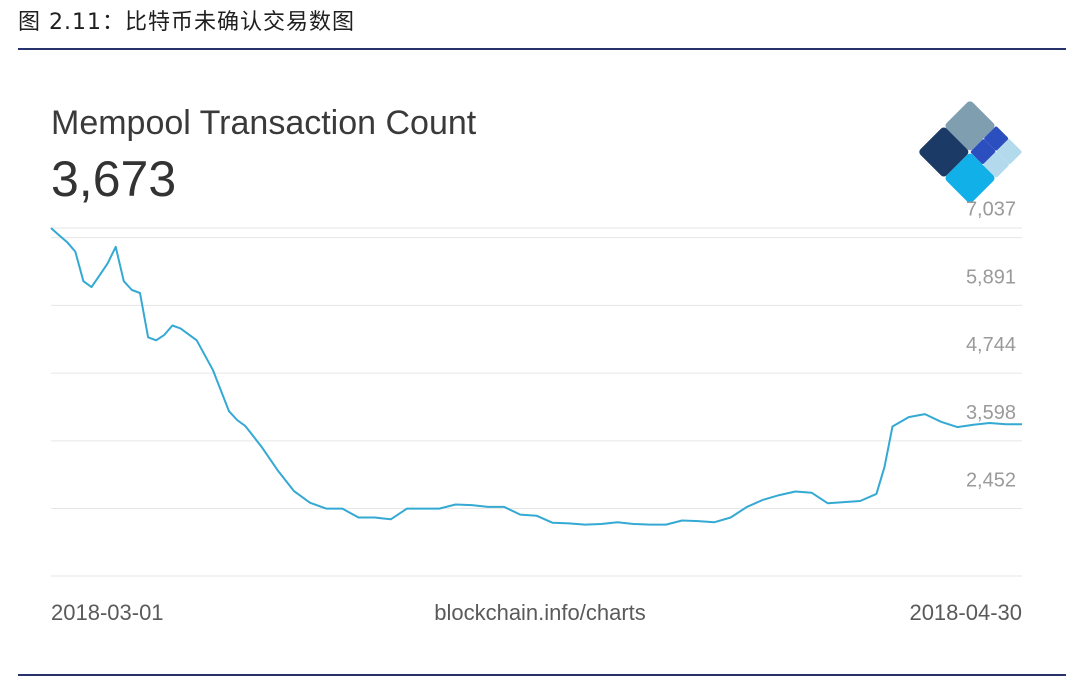 The image size is (1080, 698). What do you see at coordinates (991, 481) in the screenshot?
I see `y-tick-label: 2,452` at bounding box center [991, 481].